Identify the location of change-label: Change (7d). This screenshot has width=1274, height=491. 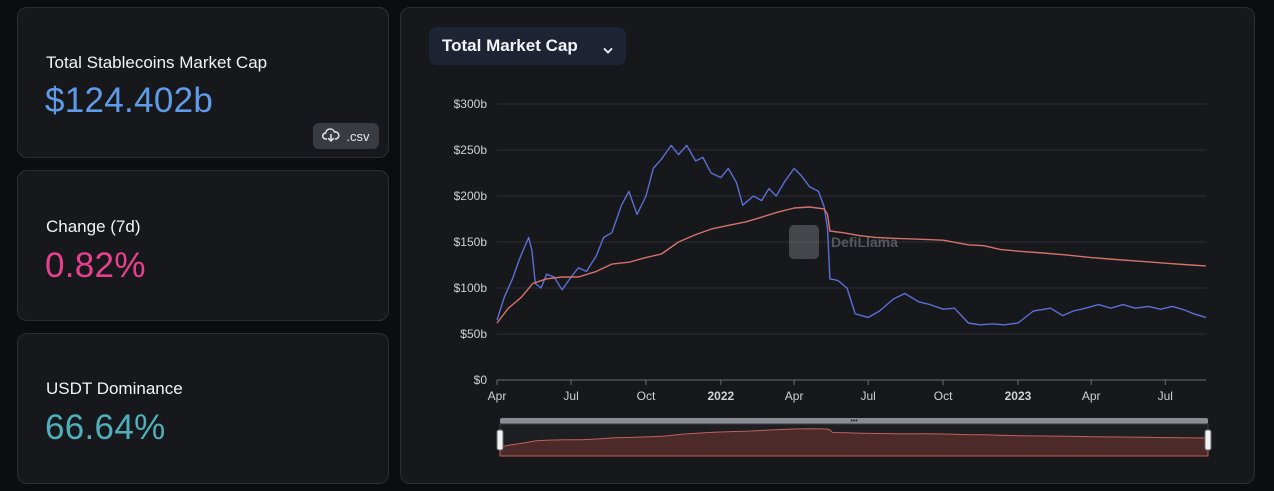
(93, 226).